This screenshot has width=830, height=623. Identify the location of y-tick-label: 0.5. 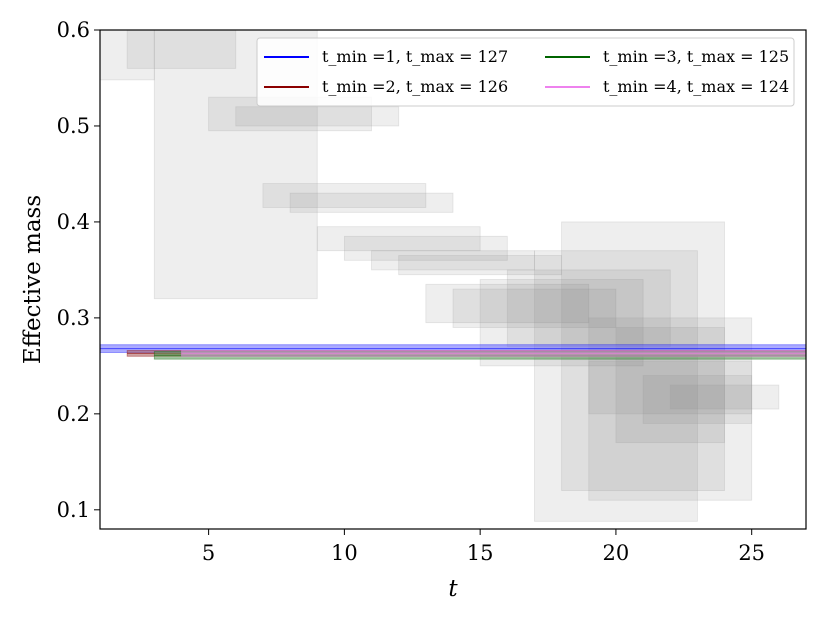
(73, 126).